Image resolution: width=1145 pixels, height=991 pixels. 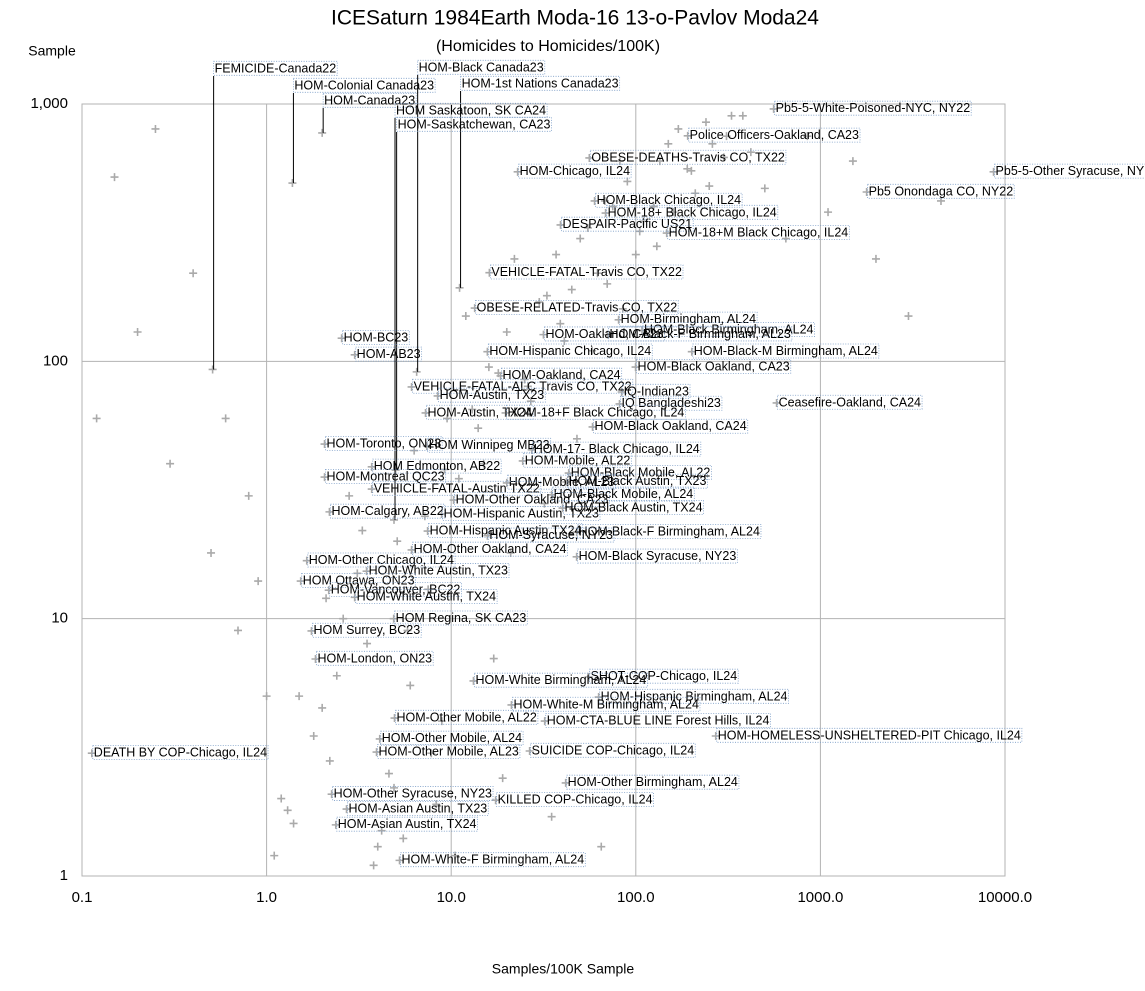 I want to click on point-label: HOM Surrey, BC23, so click(x=366, y=630).